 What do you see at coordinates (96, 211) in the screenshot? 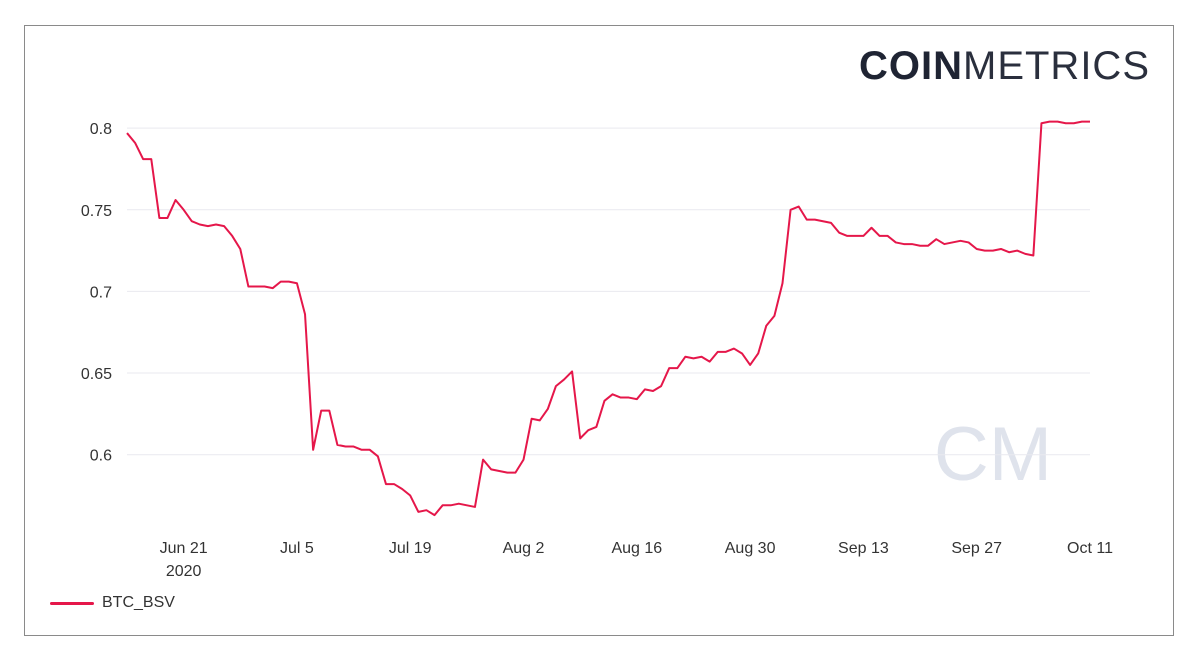
I see `y-tick-label: 0.75` at bounding box center [96, 211].